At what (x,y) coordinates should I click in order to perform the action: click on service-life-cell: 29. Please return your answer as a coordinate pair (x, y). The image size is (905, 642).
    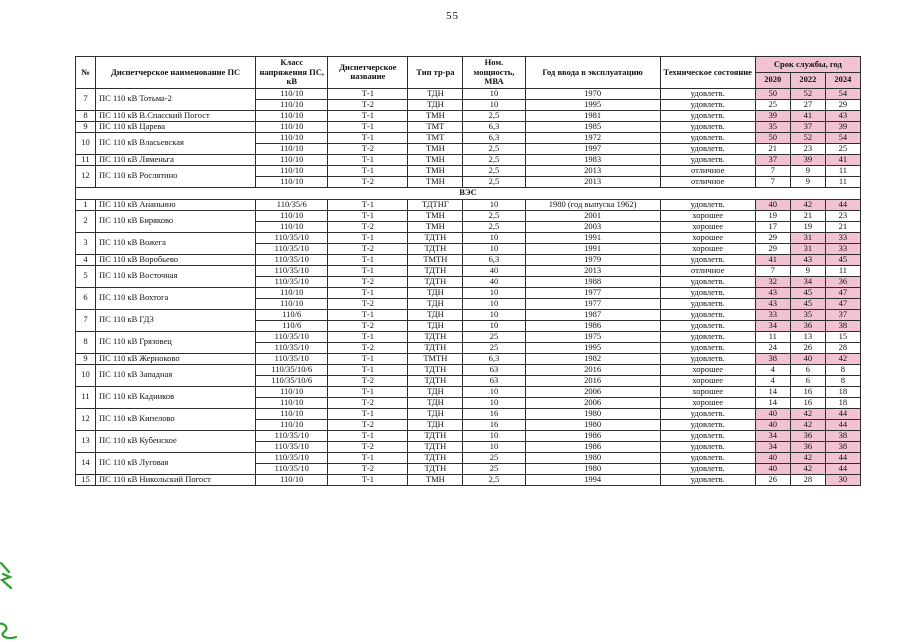
    Looking at the image, I should click on (772, 248).